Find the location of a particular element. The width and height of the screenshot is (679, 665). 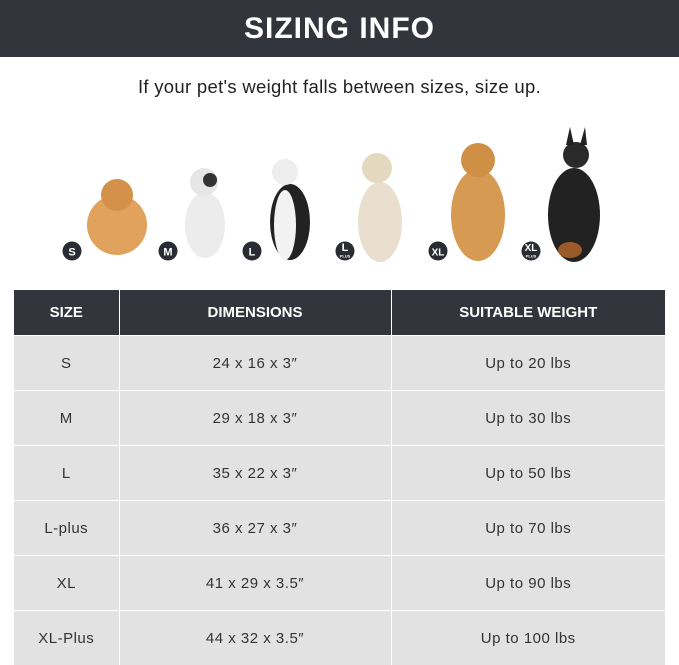

cell-size: L-plus is located at coordinates (66, 528).